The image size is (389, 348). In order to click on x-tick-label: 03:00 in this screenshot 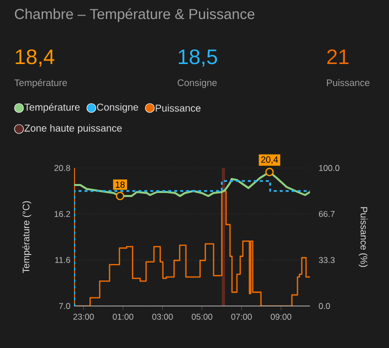, I will do `click(162, 317)`.